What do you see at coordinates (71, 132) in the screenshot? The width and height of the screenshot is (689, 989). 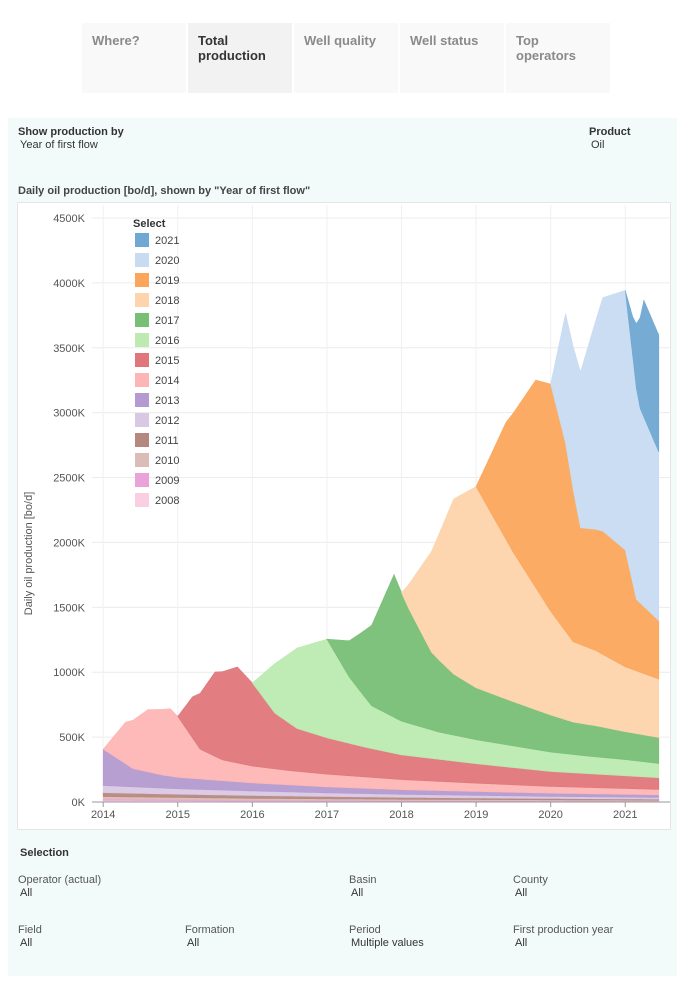 I see `show-by-label: Show production by` at bounding box center [71, 132].